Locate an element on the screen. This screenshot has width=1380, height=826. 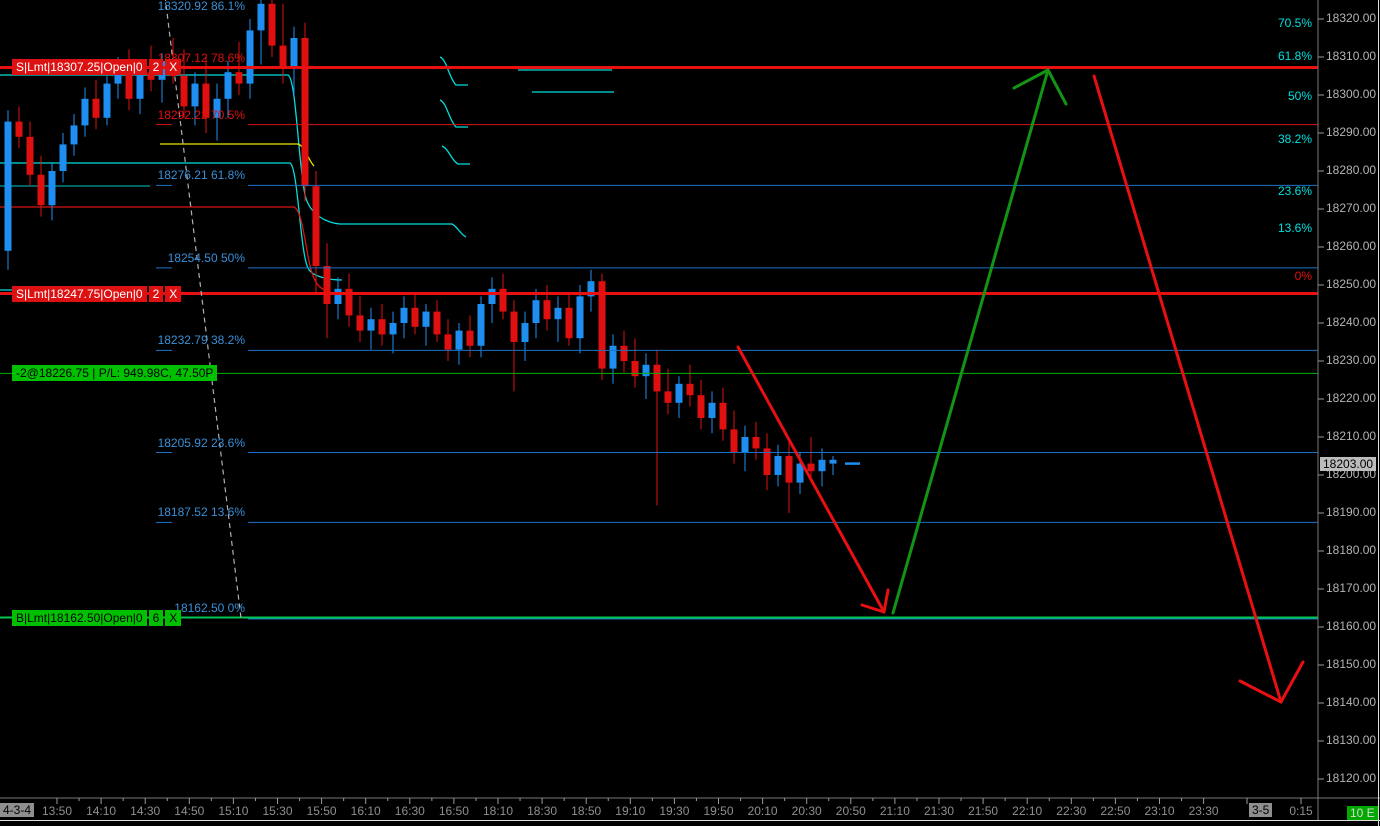
time-axis-label: 20:10 is located at coordinates (762, 811).